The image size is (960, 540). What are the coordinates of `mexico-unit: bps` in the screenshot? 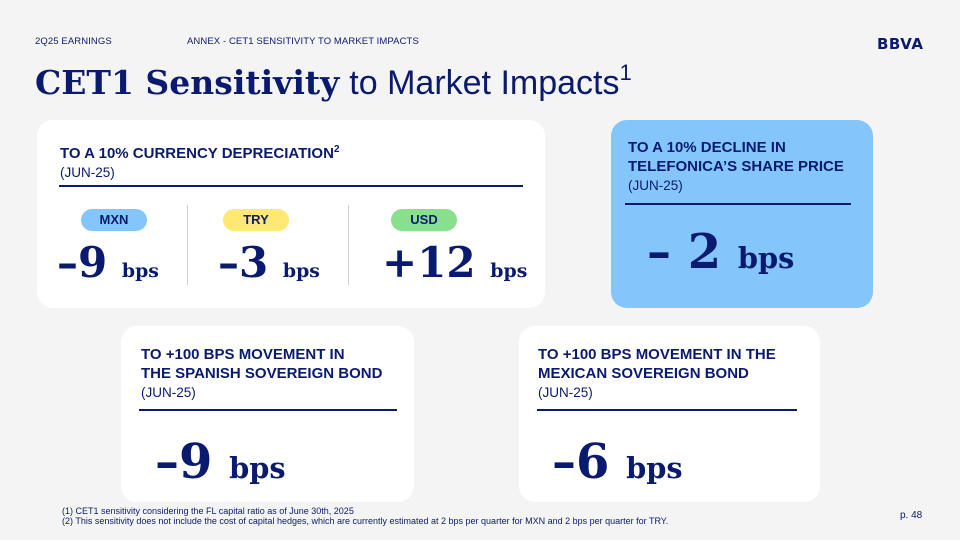 It's located at (654, 468).